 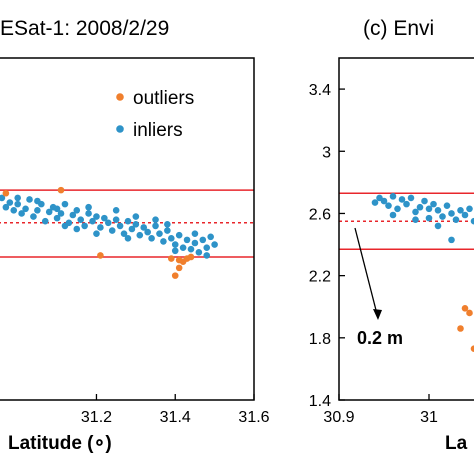 What do you see at coordinates (127, 232) in the screenshot?
I see `left-plot-area` at bounding box center [127, 232].